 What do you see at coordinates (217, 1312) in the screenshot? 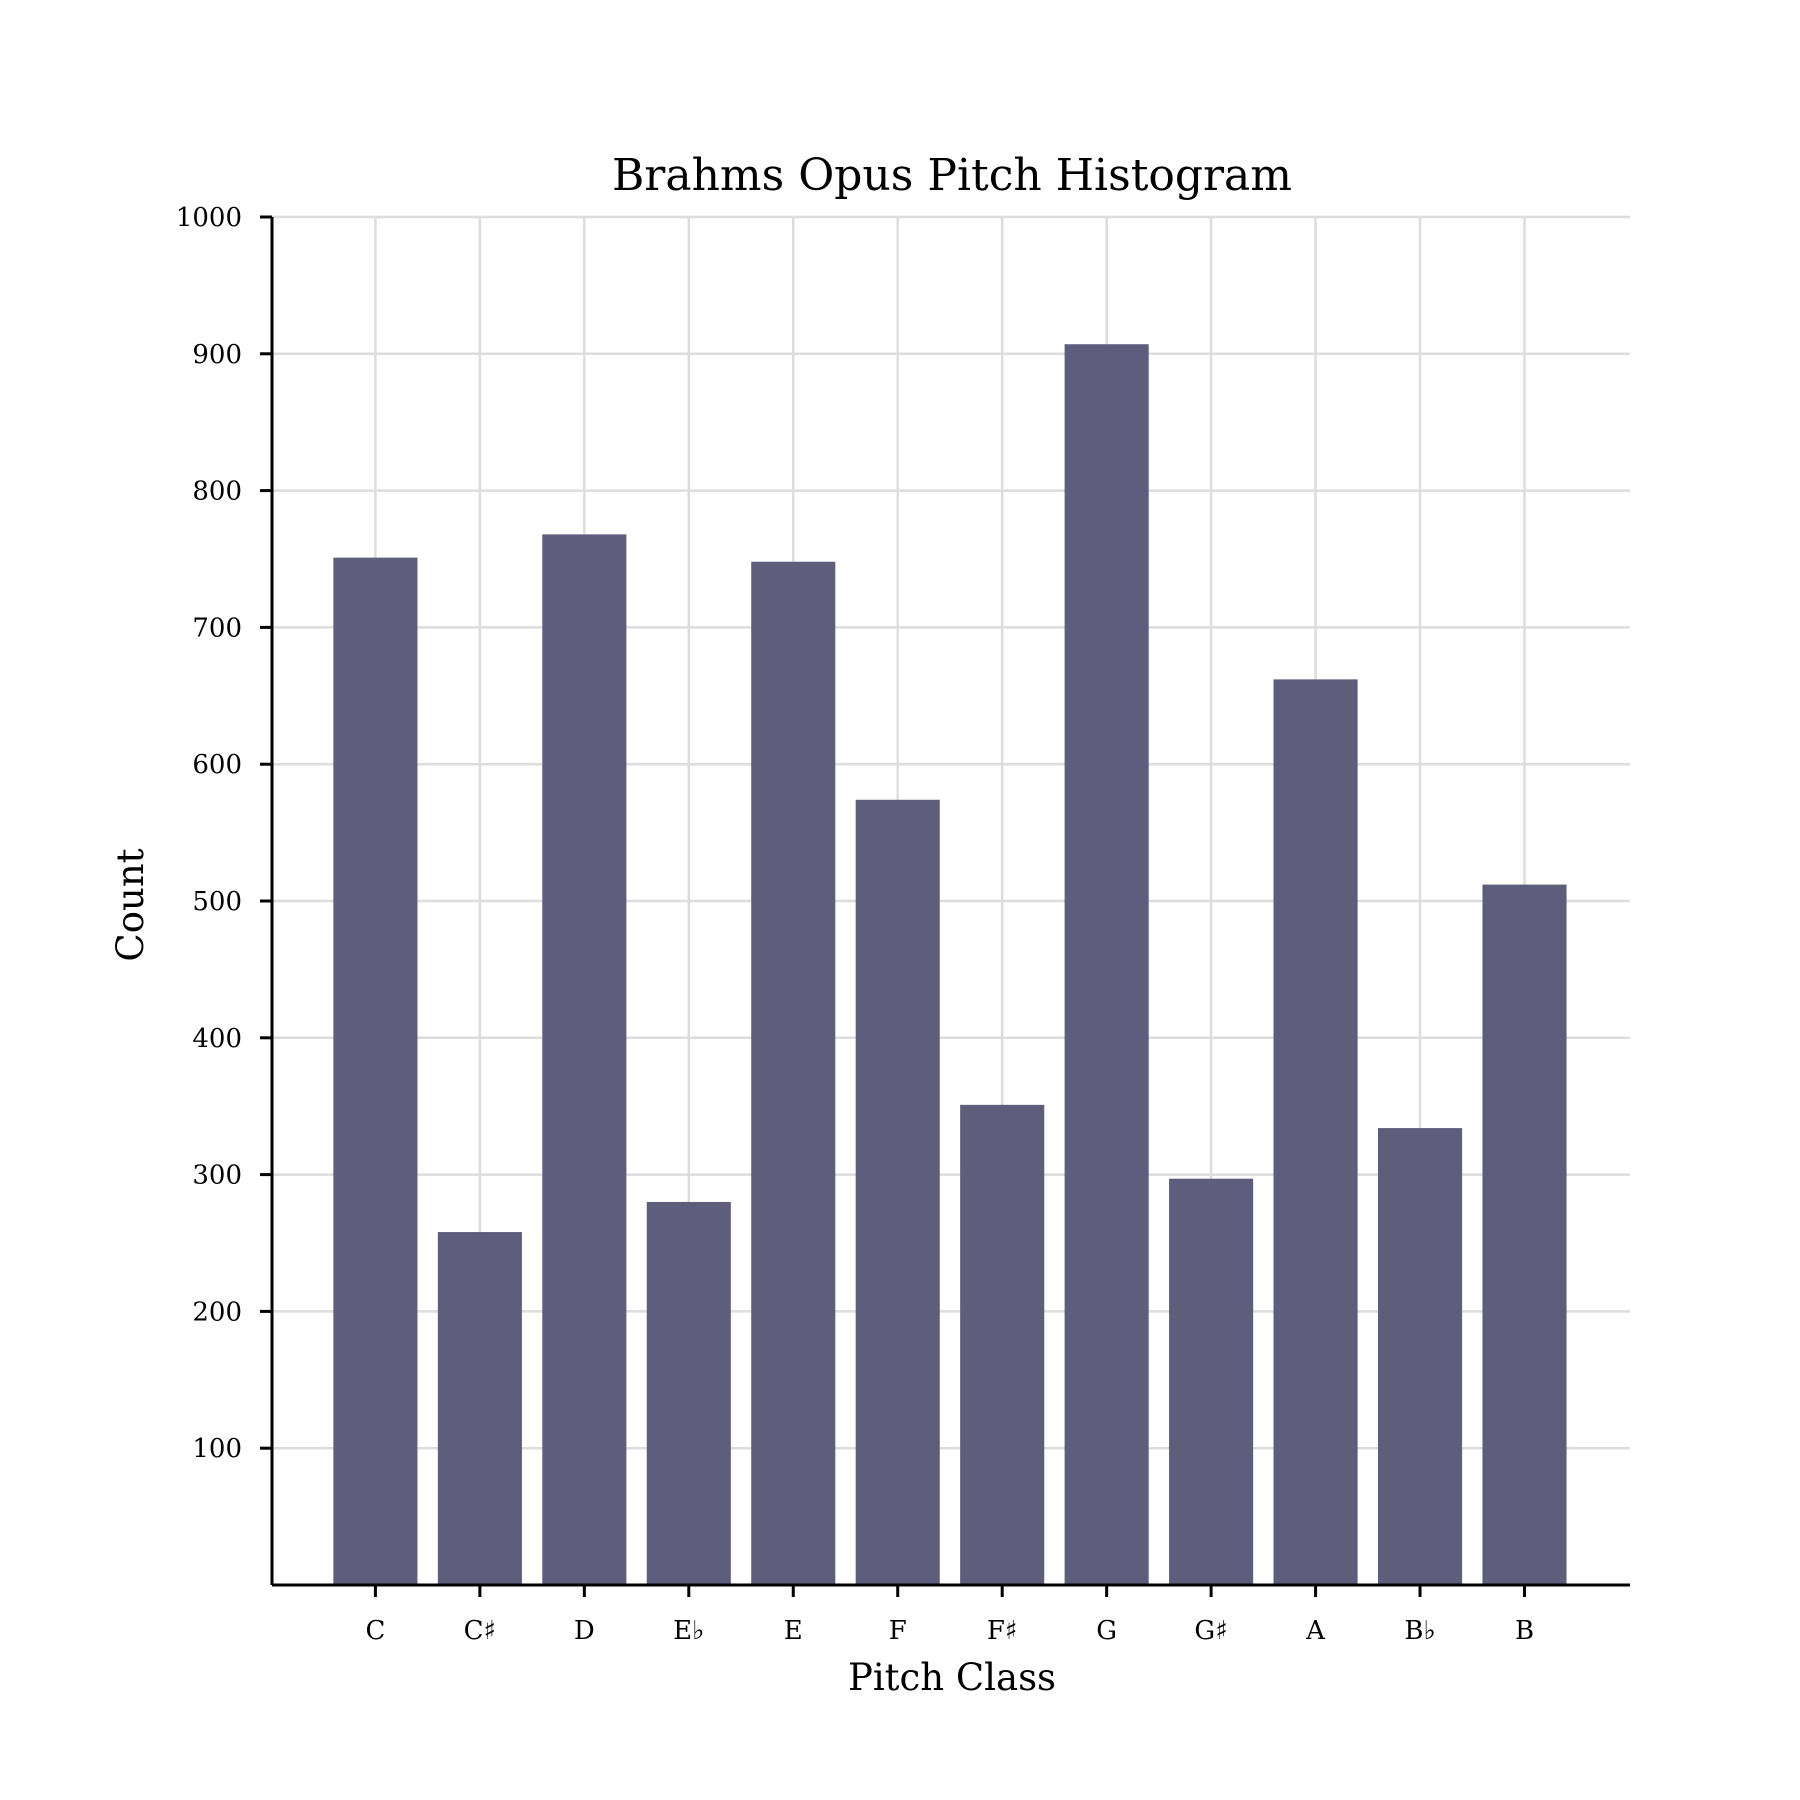
I see `y-tick-label: 200` at bounding box center [217, 1312].